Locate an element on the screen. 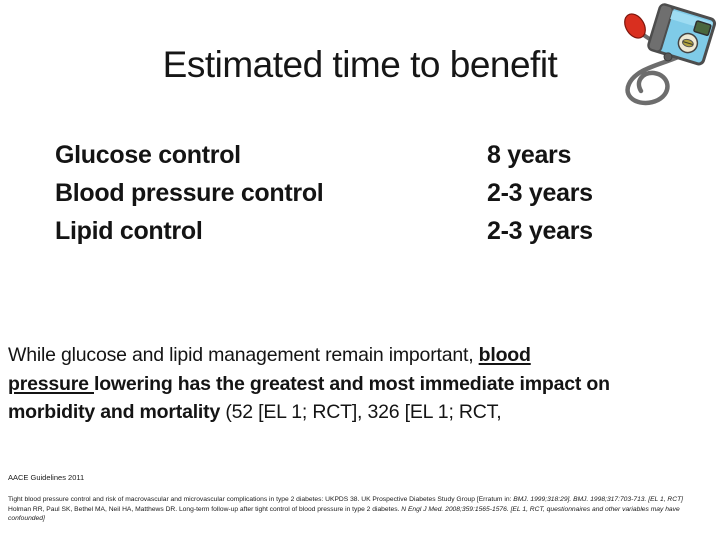 Image resolution: width=720 pixels, height=540 pixels. benefit-label: Glucose control is located at coordinates (148, 154).